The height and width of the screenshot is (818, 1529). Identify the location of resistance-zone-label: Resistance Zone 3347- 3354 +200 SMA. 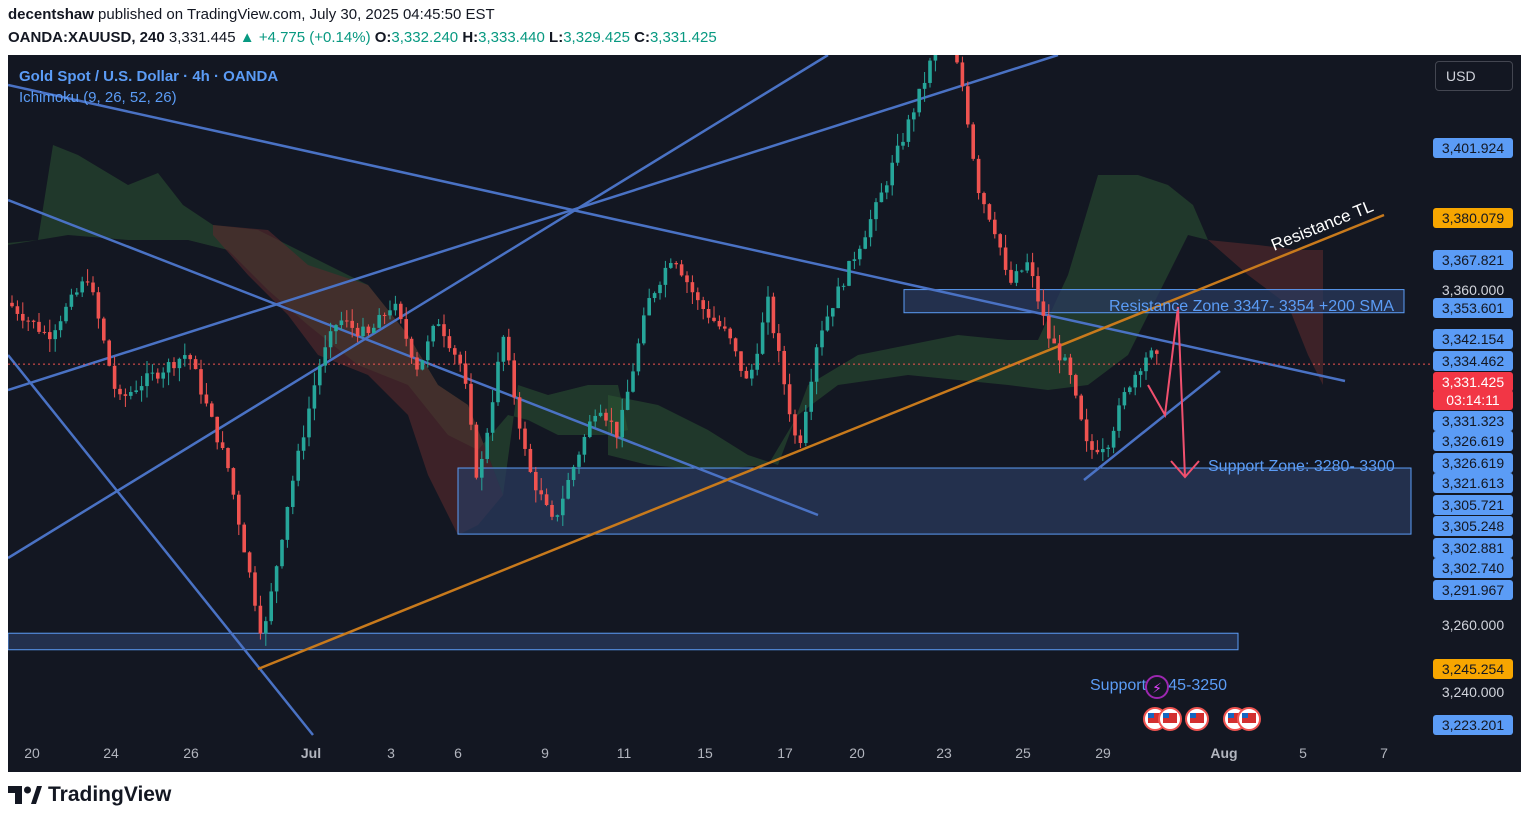
(1251, 306).